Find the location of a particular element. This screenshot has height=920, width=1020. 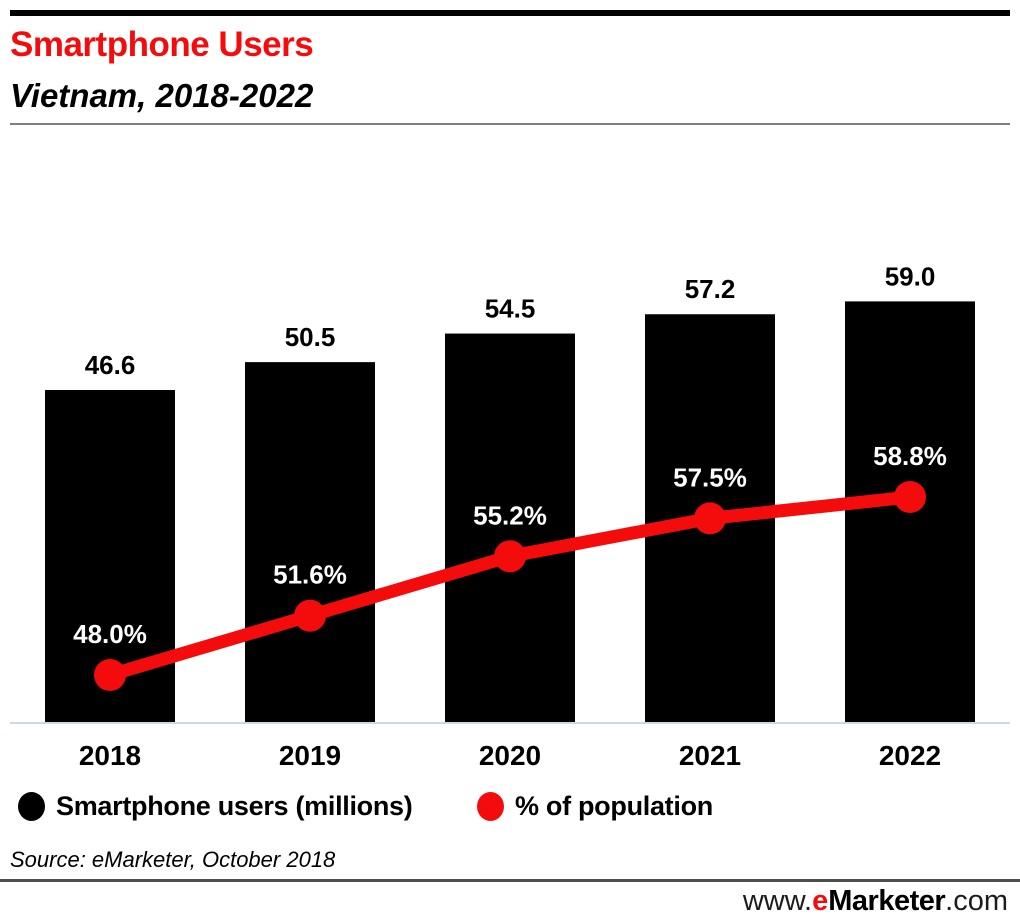

url-brand-e: e is located at coordinates (820, 901).